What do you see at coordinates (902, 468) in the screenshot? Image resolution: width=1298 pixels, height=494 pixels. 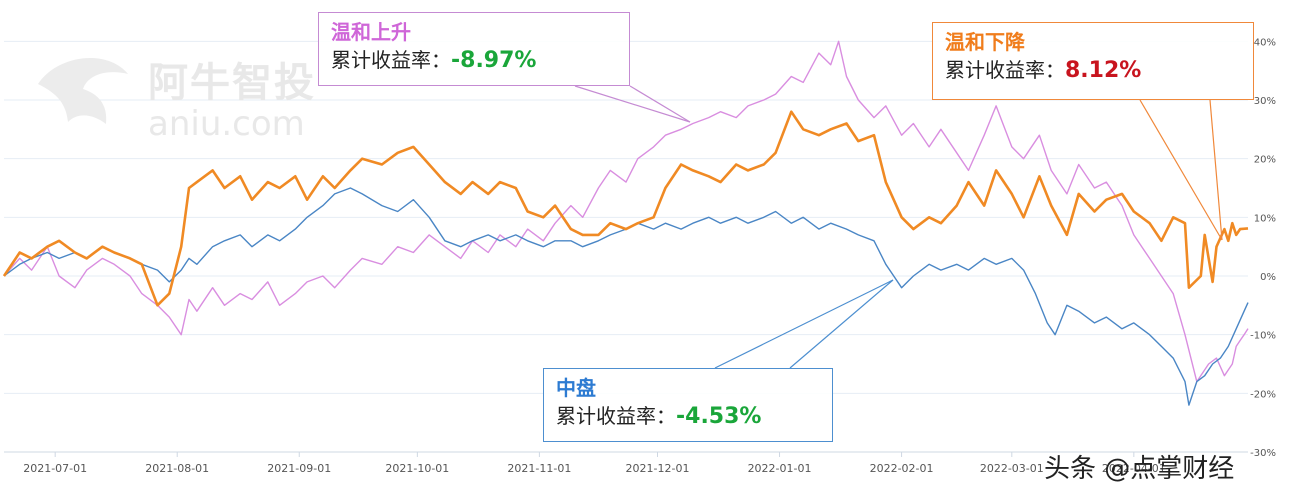 I see `x-tick-label: 2022-02-01` at bounding box center [902, 468].